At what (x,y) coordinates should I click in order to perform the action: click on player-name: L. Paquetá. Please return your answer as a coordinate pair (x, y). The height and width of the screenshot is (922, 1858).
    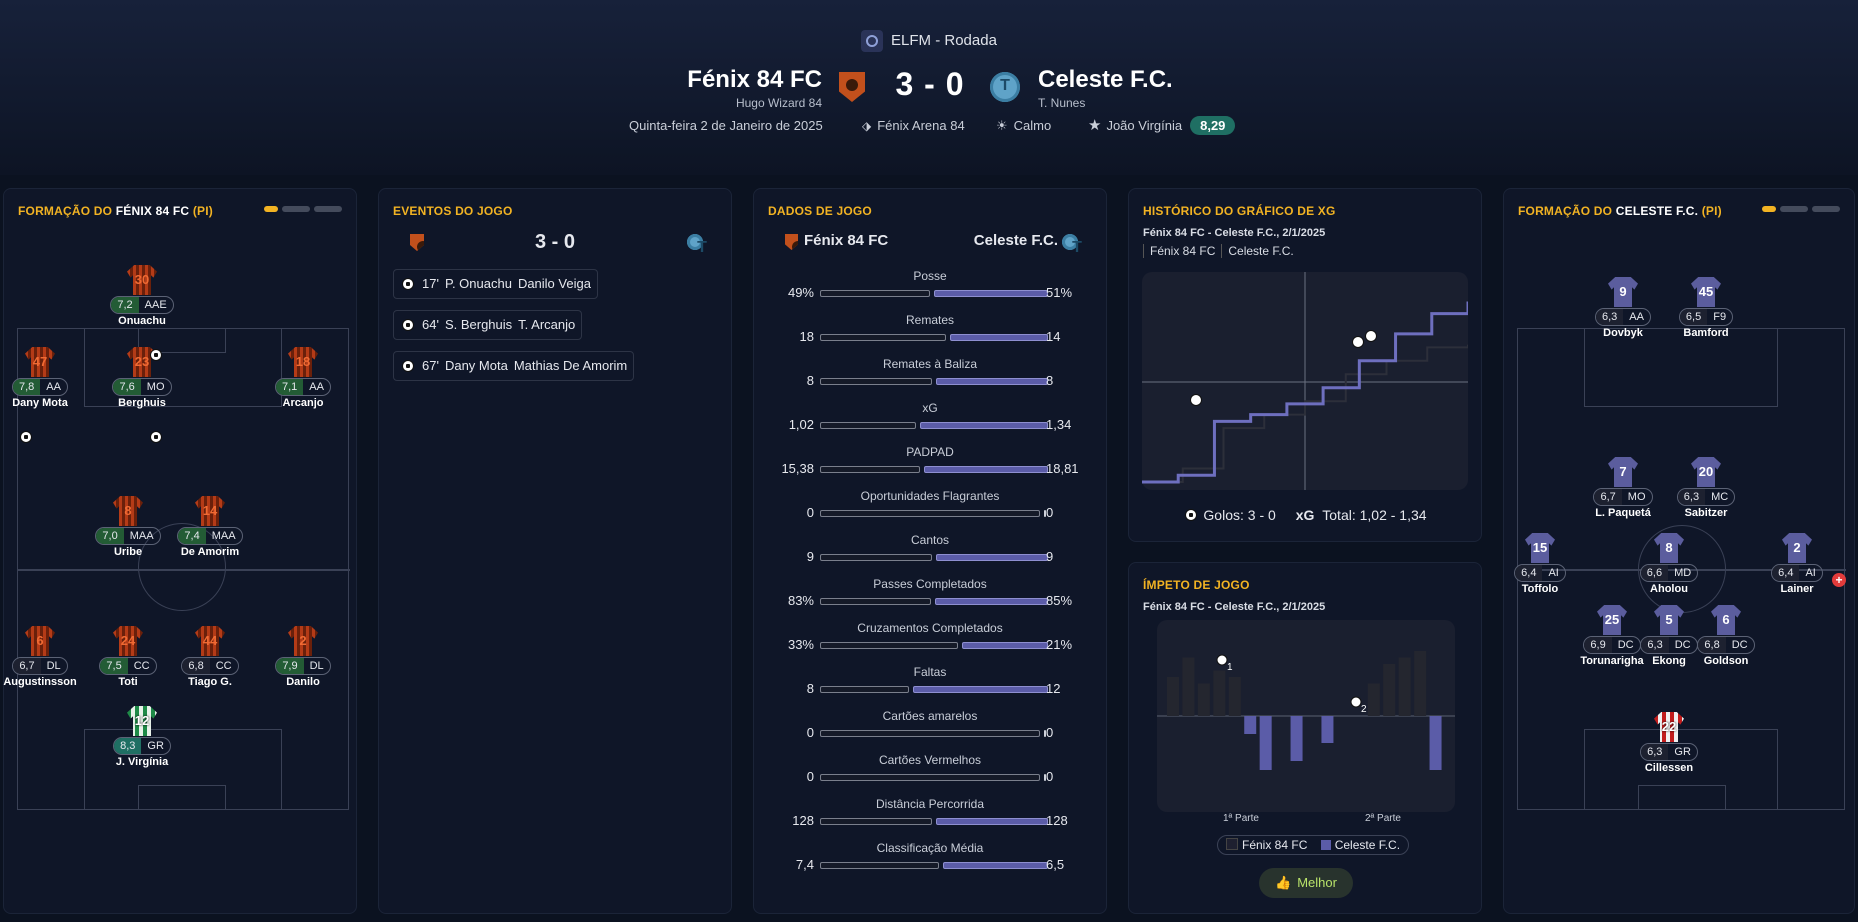
    Looking at the image, I should click on (1623, 513).